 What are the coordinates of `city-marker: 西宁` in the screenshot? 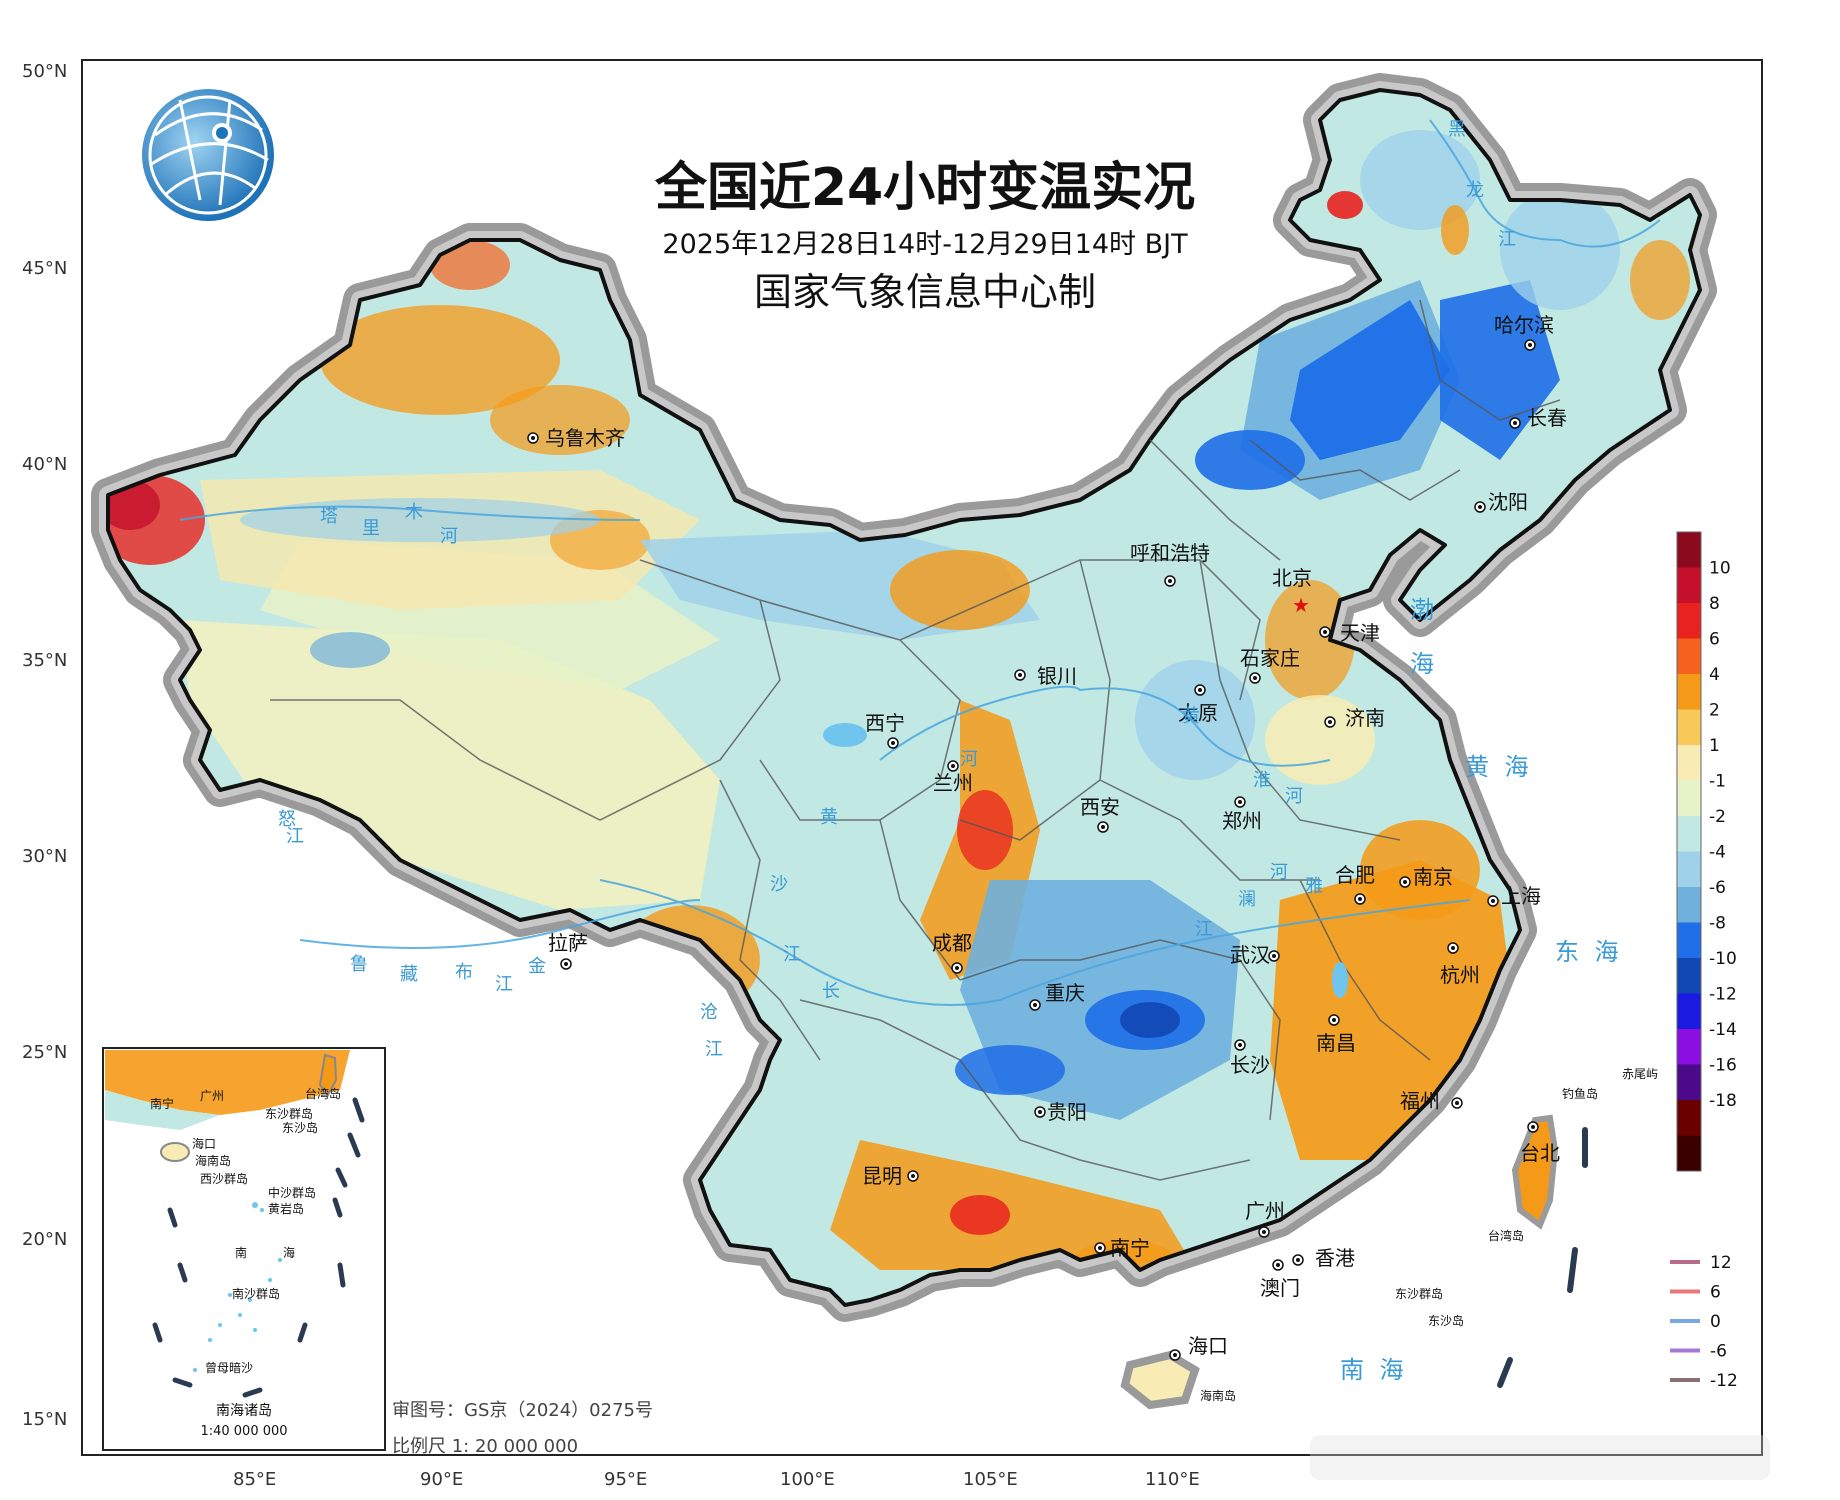 It's located at (885, 730).